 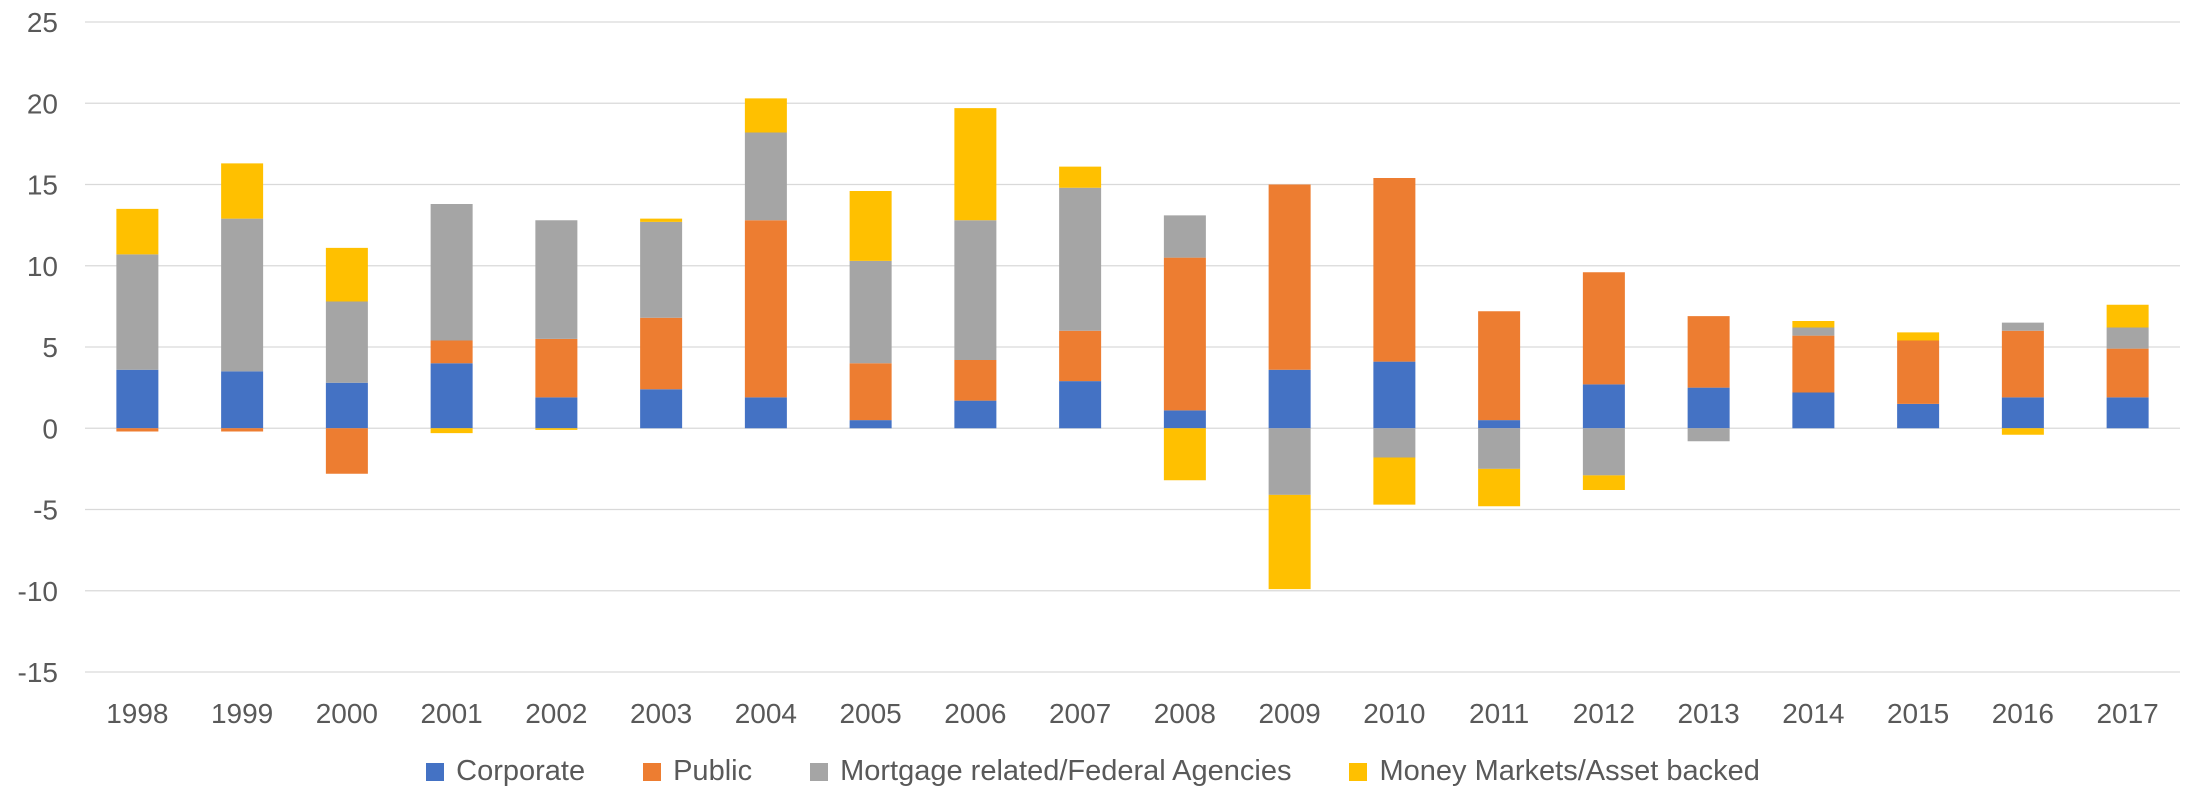 I want to click on x-tick-label: 2011, so click(x=1499, y=713).